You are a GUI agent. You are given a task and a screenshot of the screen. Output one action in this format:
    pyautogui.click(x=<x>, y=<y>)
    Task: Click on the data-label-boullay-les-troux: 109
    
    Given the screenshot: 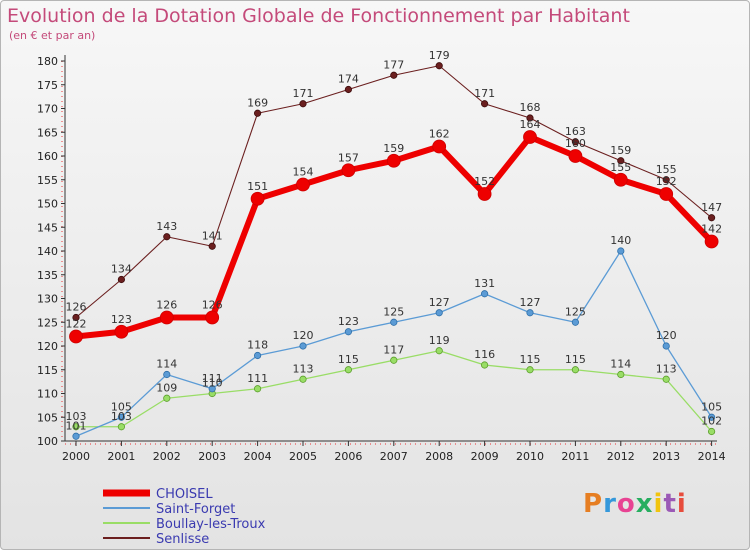 What is the action you would take?
    pyautogui.click(x=166, y=387)
    